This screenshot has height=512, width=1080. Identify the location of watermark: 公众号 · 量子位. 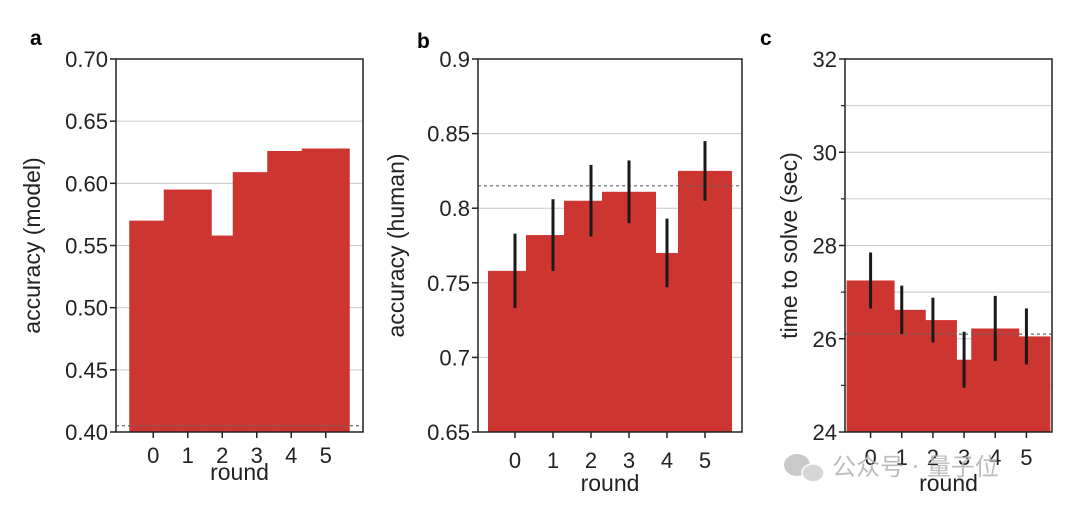
(891, 468).